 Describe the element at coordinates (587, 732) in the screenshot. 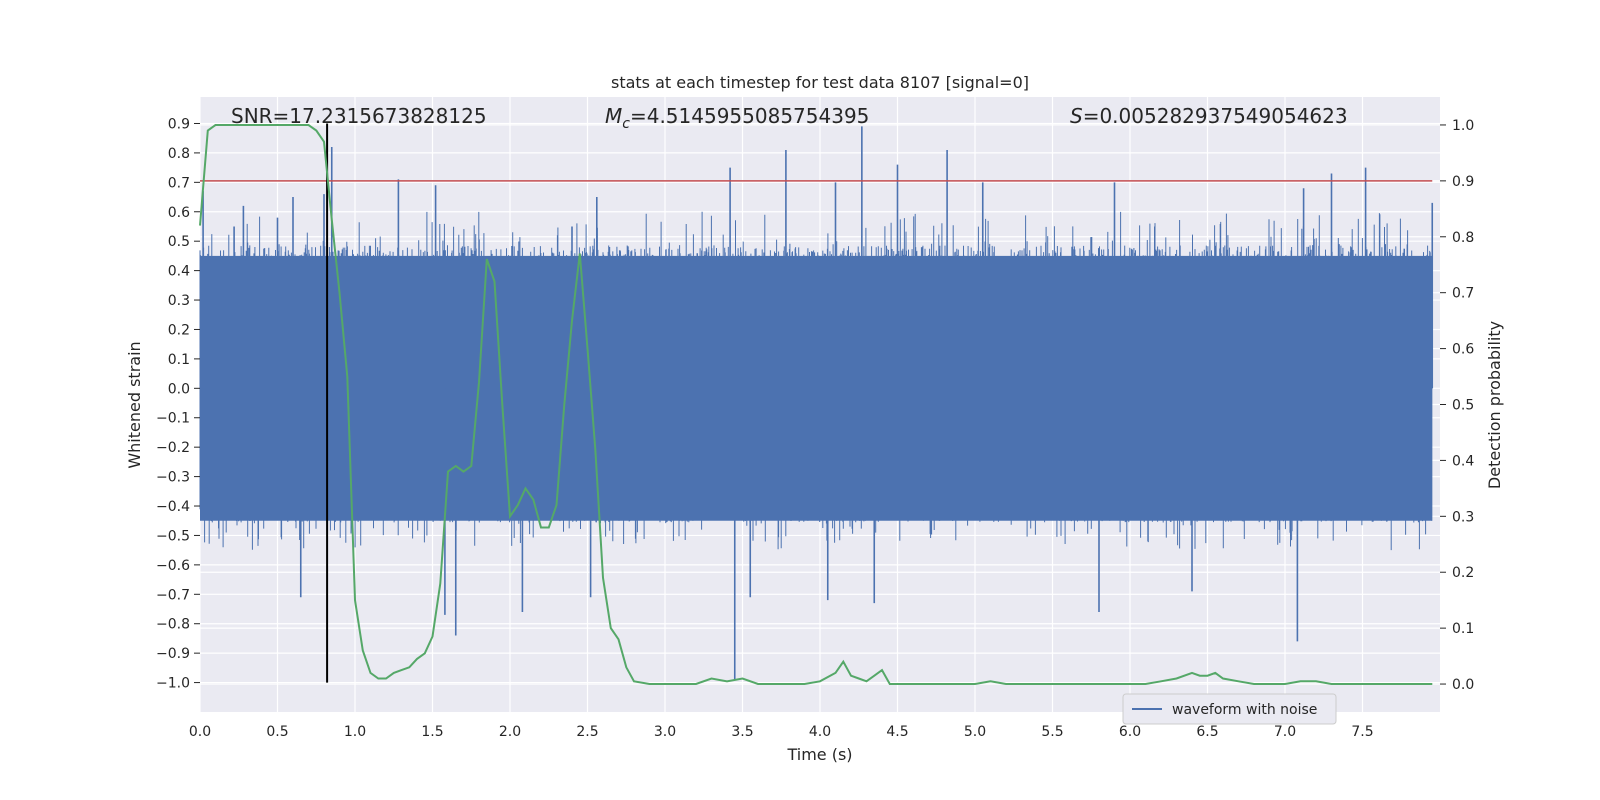

I see `x-tick-label: 2.5` at that location.